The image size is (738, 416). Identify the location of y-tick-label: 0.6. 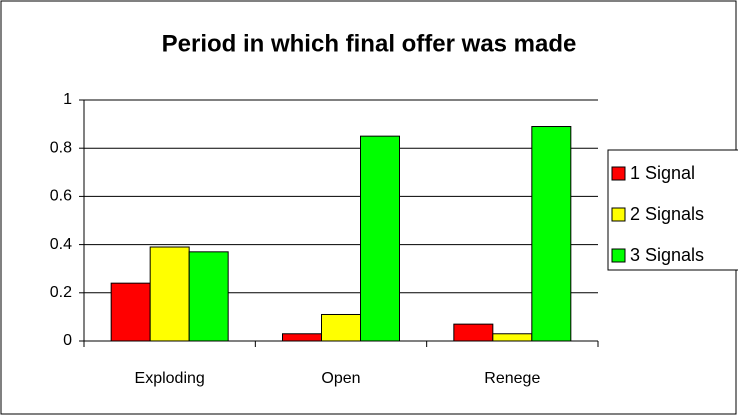
(61, 196).